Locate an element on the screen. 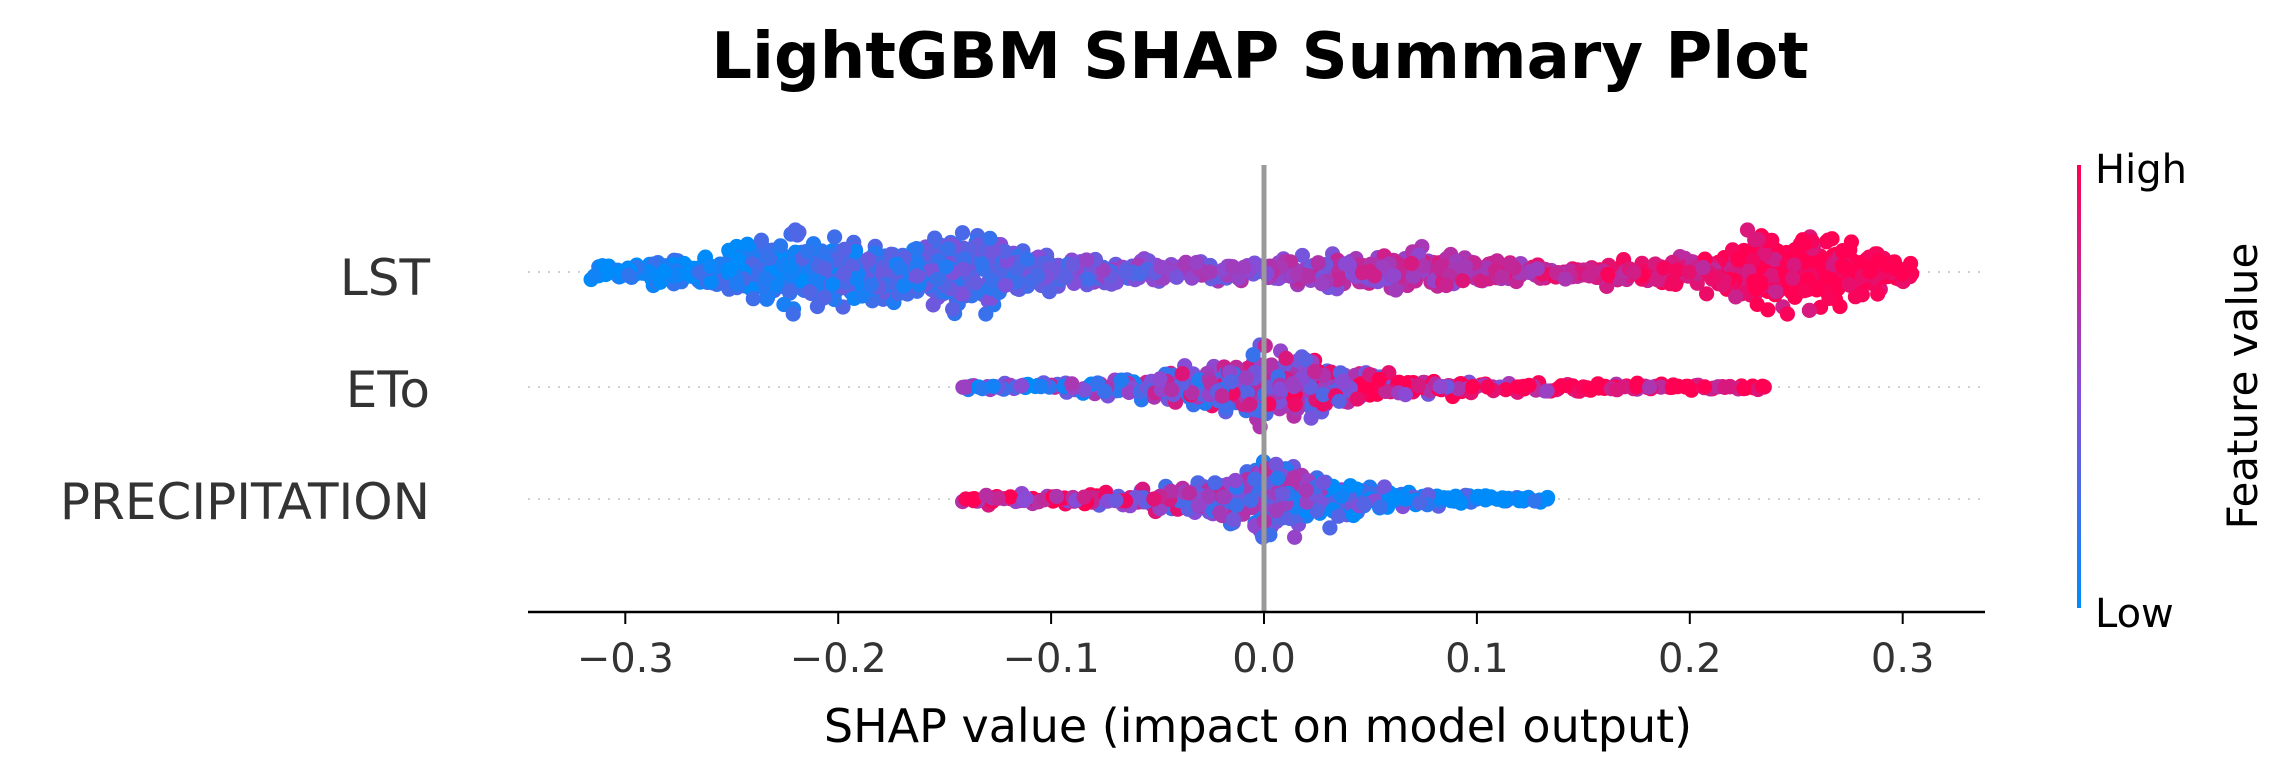 The height and width of the screenshot is (782, 2271). colorbar: High Low Feature value is located at coordinates (2172, 392).